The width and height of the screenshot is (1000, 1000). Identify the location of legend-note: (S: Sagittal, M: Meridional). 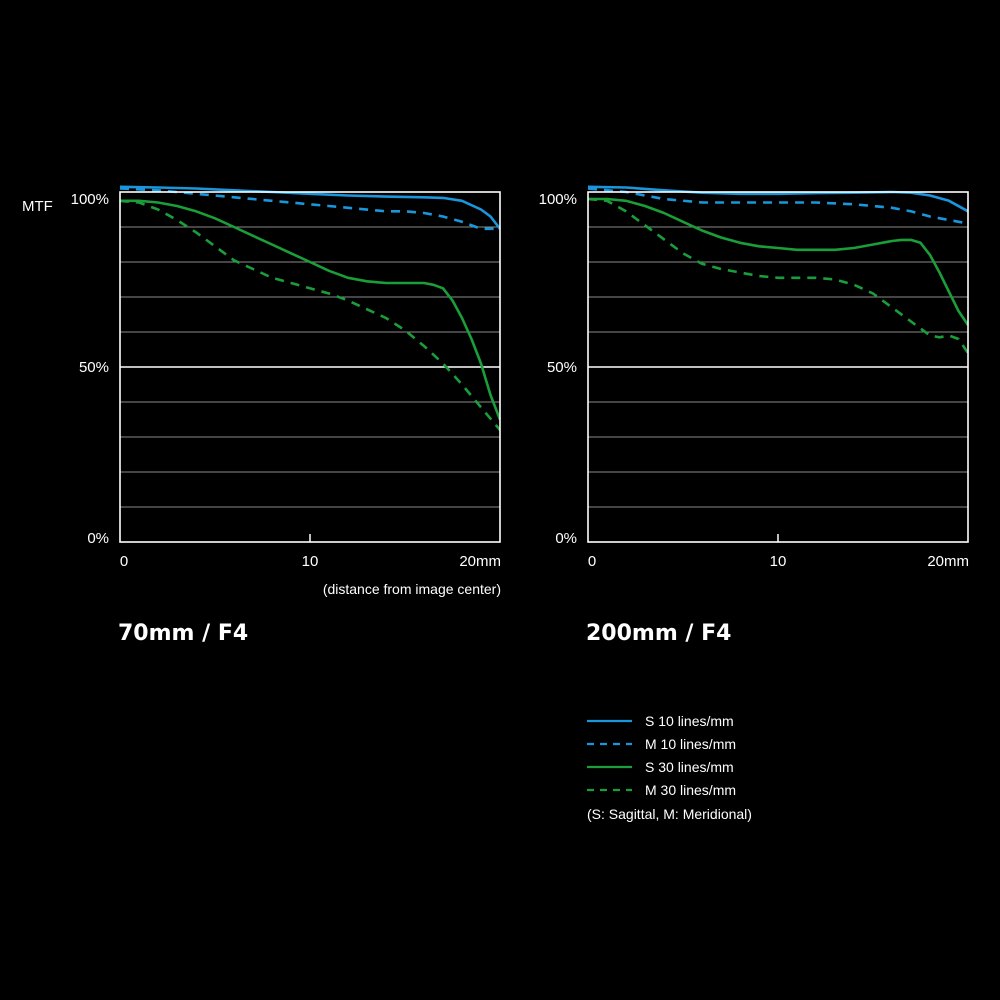
(669, 814).